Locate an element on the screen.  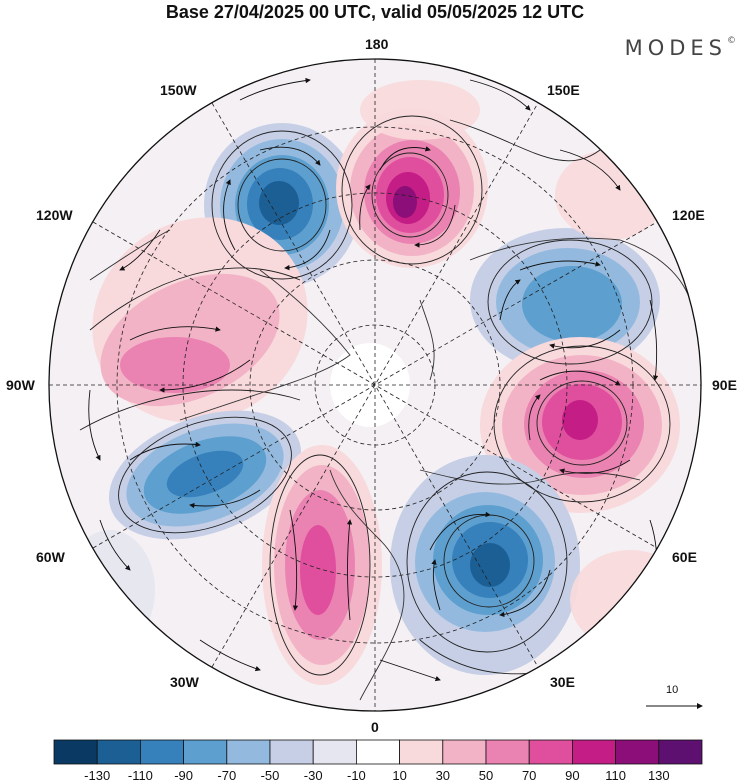
lon-label-120w: 120W is located at coordinates (54, 215).